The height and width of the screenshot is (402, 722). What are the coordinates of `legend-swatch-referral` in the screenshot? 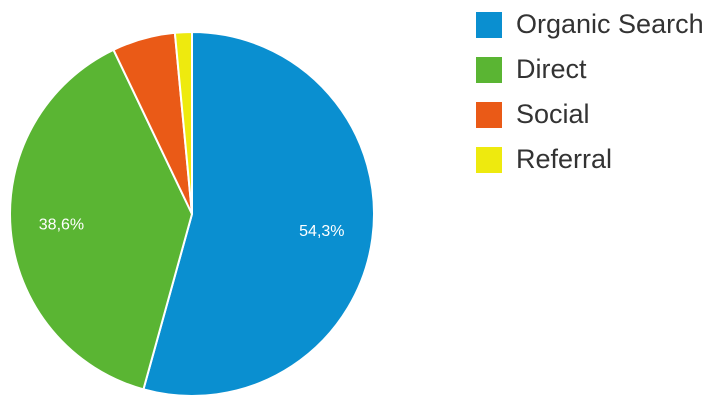 It's located at (489, 159).